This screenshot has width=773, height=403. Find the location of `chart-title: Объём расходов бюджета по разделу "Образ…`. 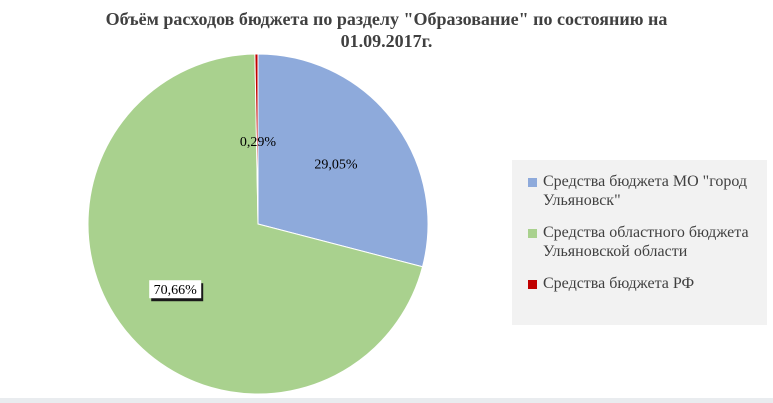

chart-title: Объём расходов бюджета по разделу "Образ… is located at coordinates (386, 30).